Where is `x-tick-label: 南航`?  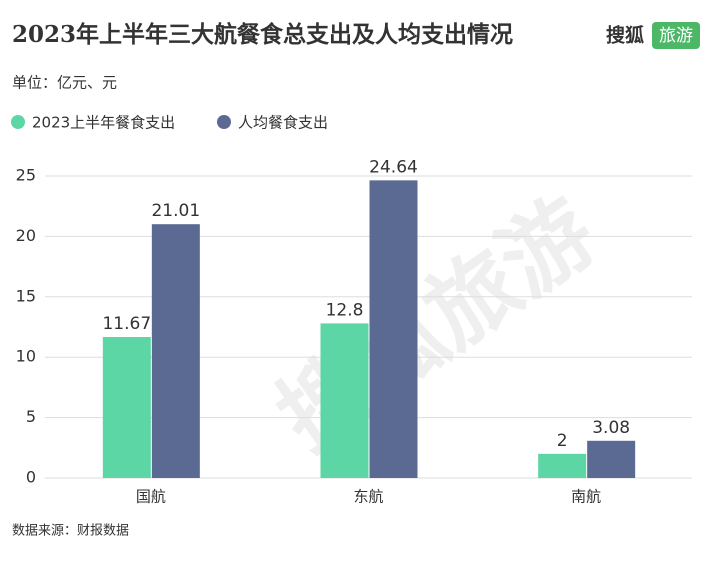 x-tick-label: 南航 is located at coordinates (586, 497).